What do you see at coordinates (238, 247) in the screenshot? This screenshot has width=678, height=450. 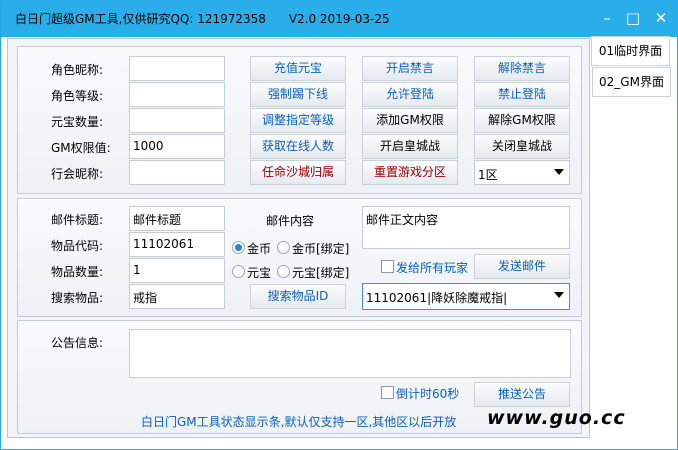 I see `radio-gold` at bounding box center [238, 247].